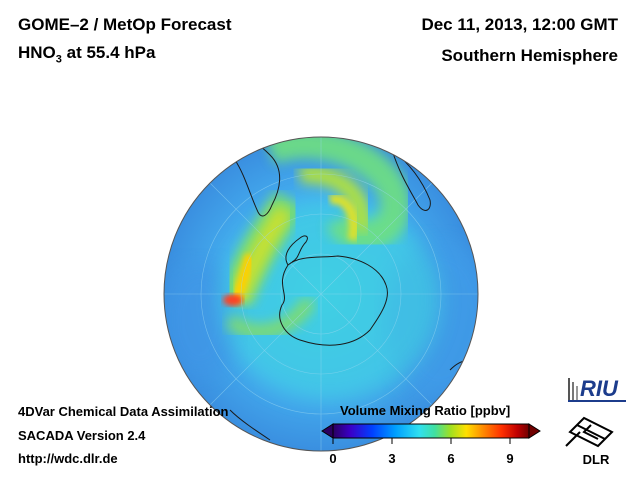 The height and width of the screenshot is (480, 640). Describe the element at coordinates (596, 459) in the screenshot. I see `dlr-logo-text: DLR` at that location.